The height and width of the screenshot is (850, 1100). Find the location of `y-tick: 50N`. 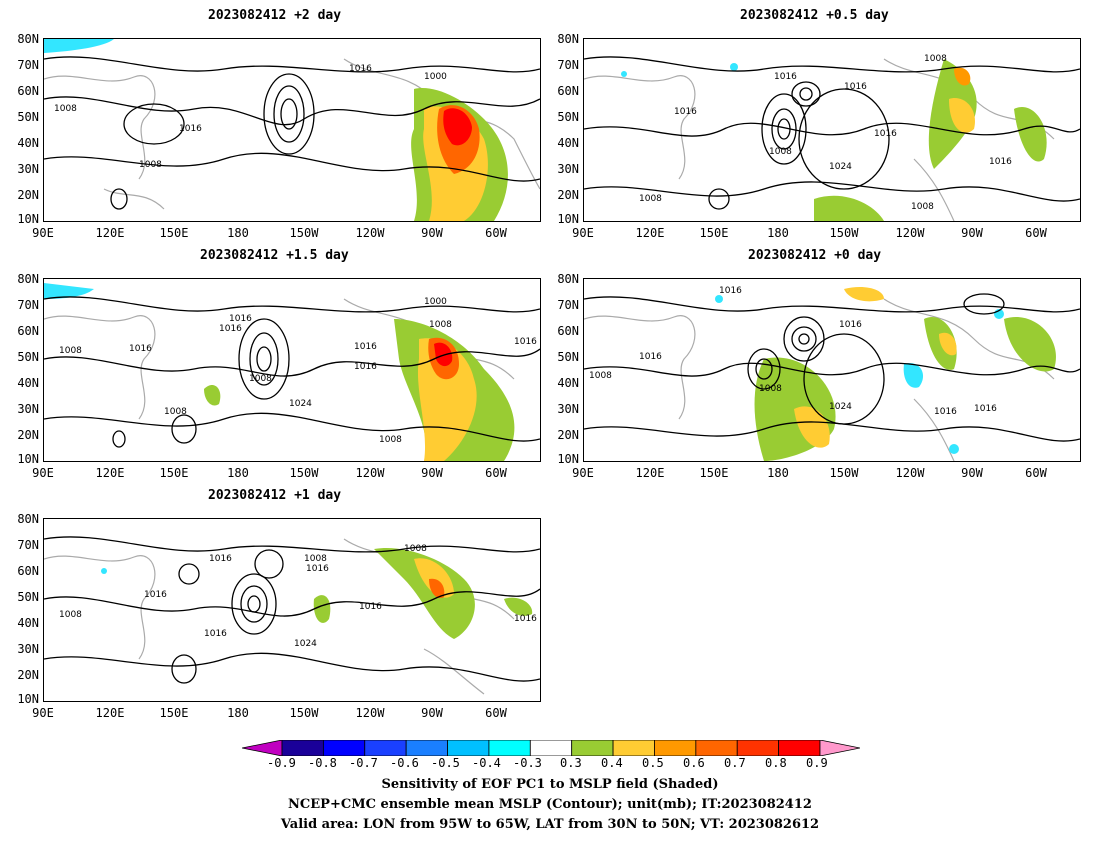

y-tick: 50N is located at coordinates (28, 597).